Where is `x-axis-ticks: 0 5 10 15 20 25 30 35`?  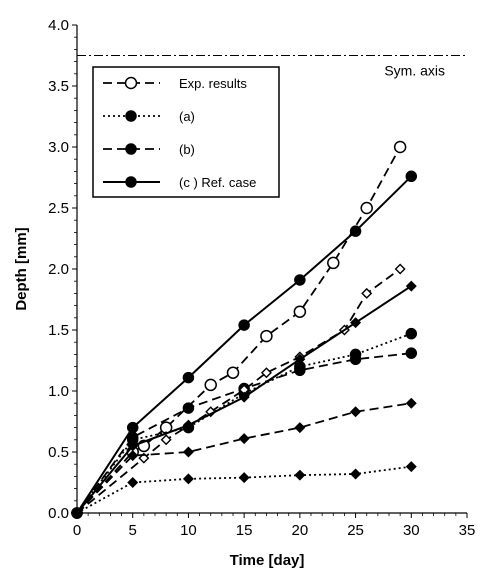 x-axis-ticks: 0 5 10 15 20 25 30 35 is located at coordinates (274, 526).